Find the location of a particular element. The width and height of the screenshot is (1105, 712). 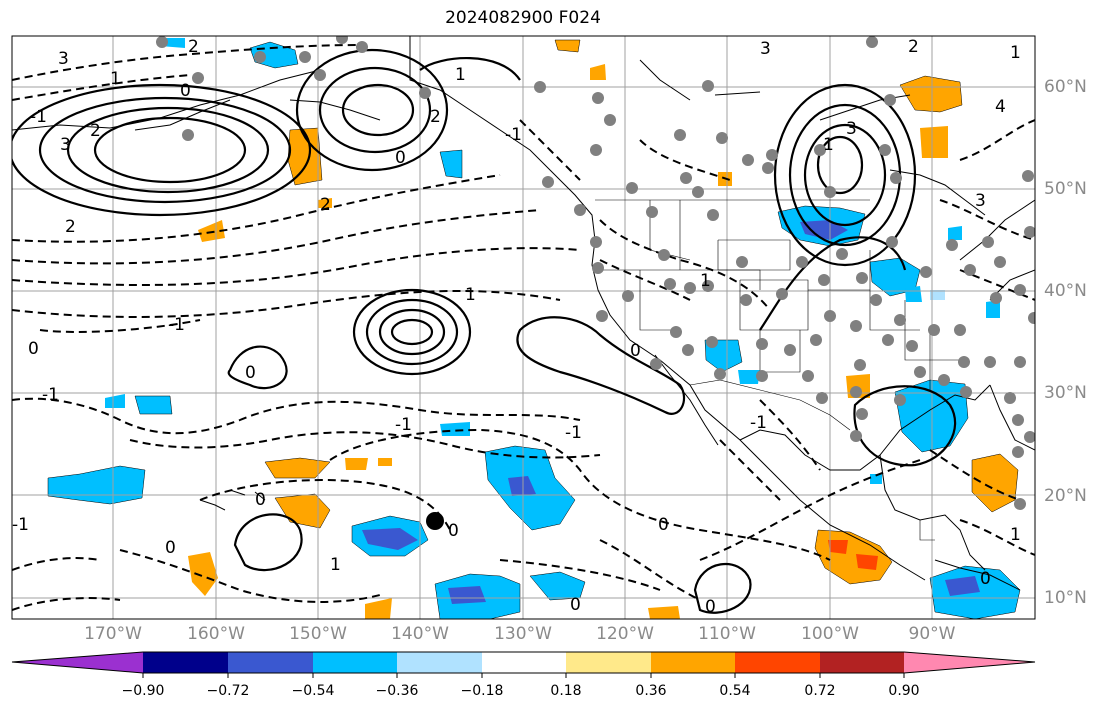

colorbar-tick-label: −0.90 is located at coordinates (143, 691).